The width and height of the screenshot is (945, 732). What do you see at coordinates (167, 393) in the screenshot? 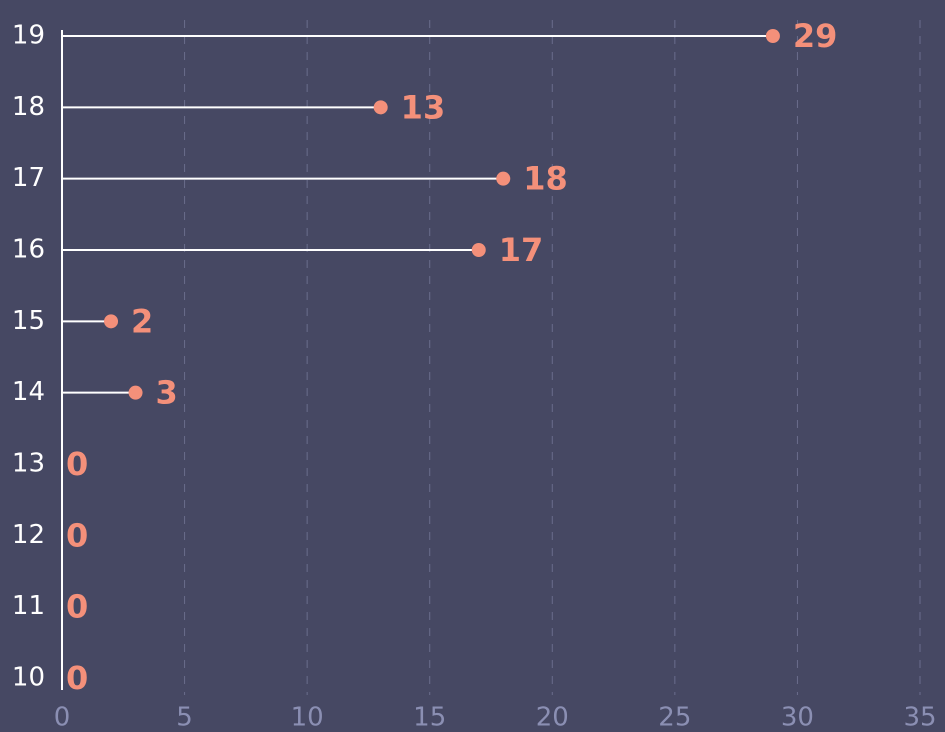
I see `value-label: 3` at bounding box center [167, 393].